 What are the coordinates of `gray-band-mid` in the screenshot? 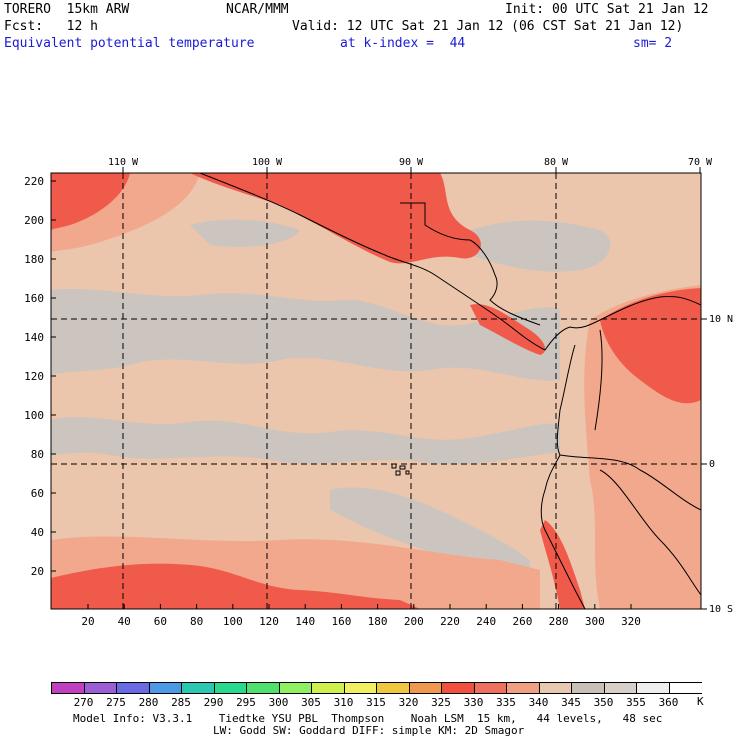 It's located at (305, 441).